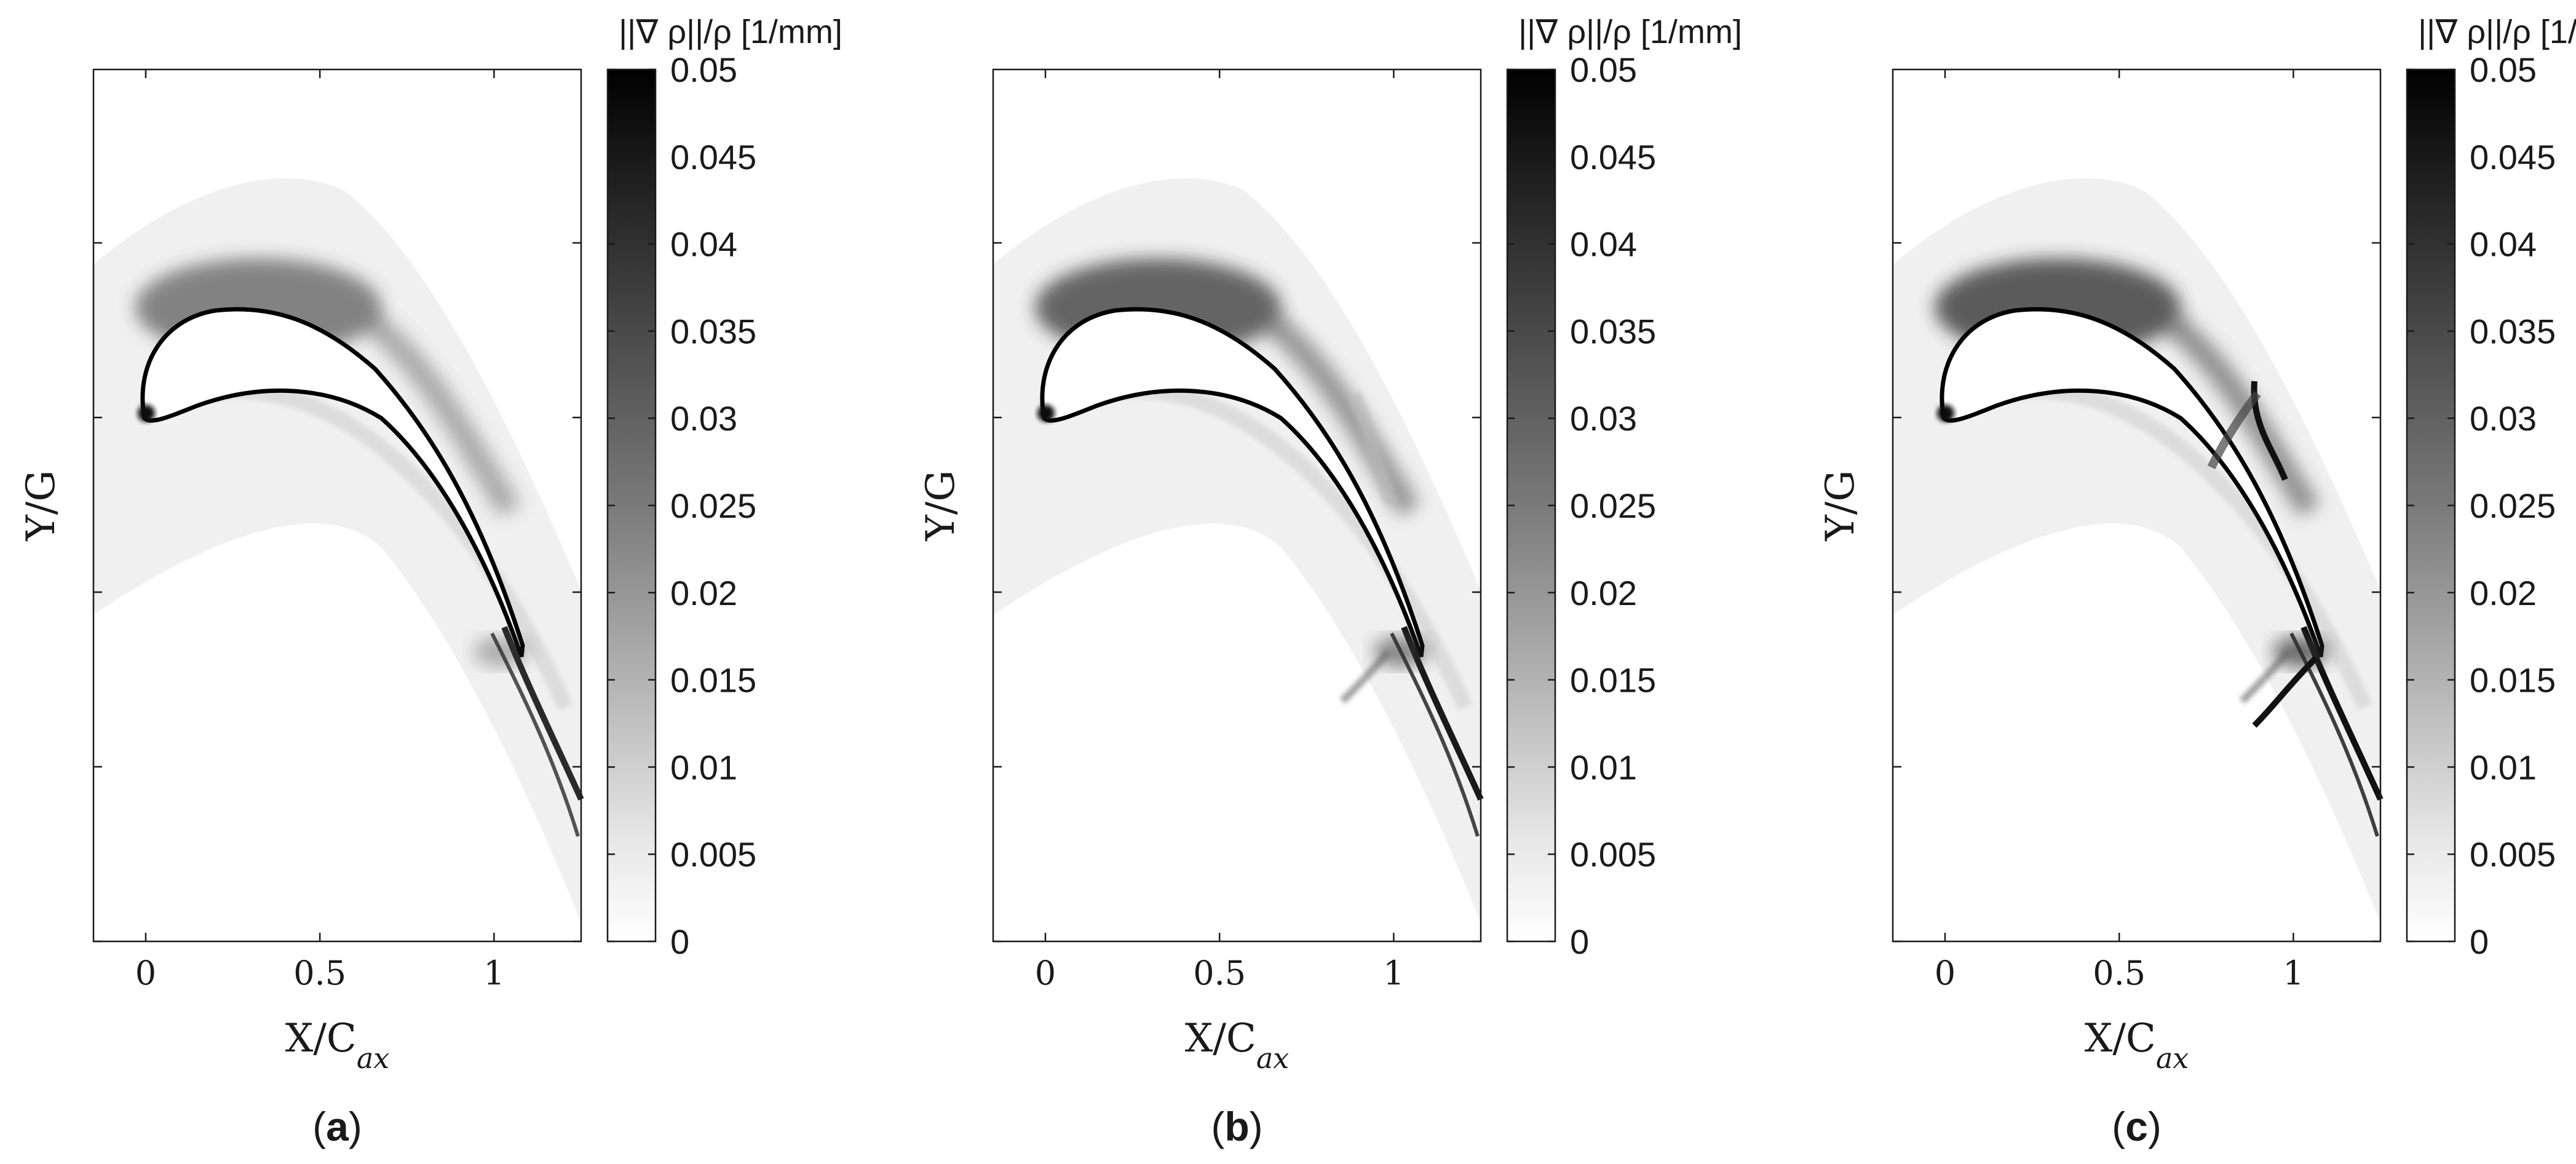 This screenshot has height=1164, width=2576. I want to click on pressure-side-shock, so click(2285, 691).